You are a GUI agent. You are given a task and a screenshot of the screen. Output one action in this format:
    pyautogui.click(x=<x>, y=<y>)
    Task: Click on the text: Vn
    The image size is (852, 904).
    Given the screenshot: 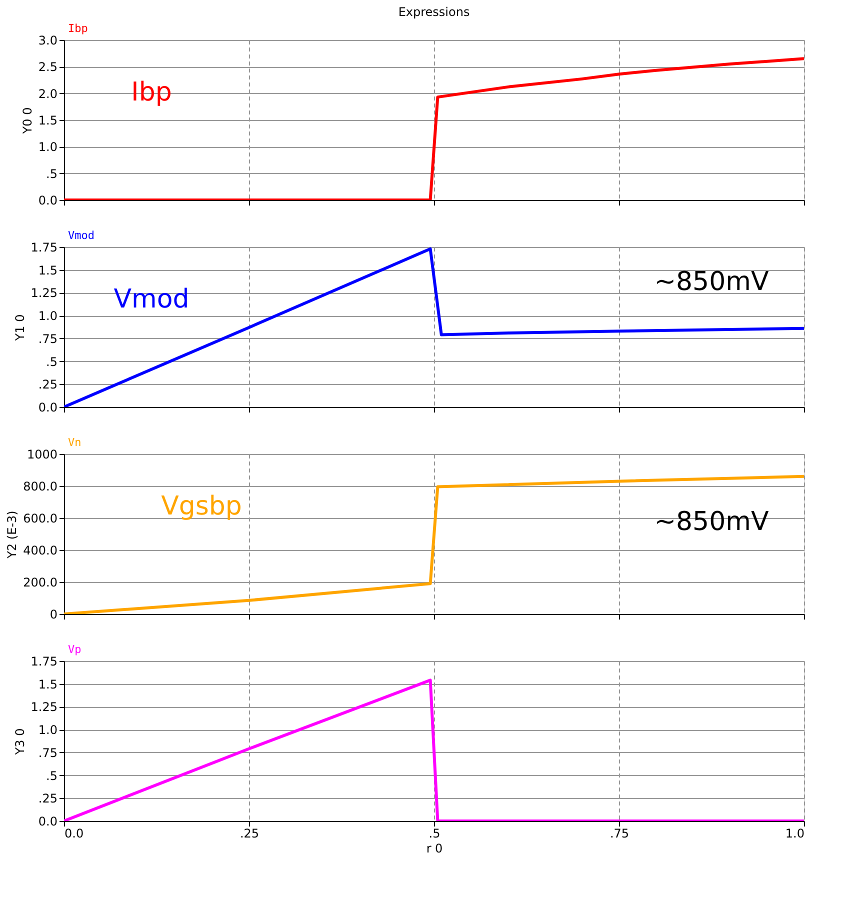 What is the action you would take?
    pyautogui.click(x=75, y=442)
    